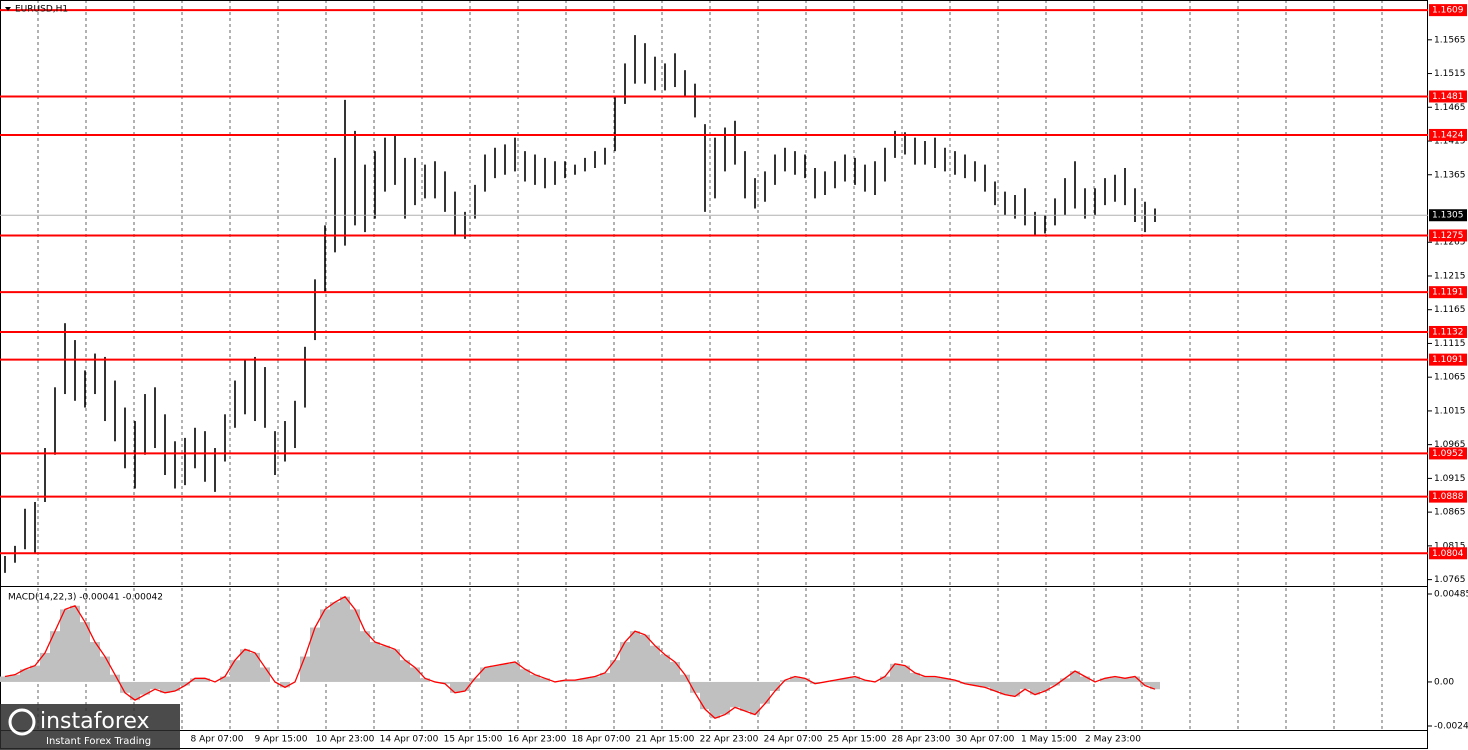 The width and height of the screenshot is (1468, 750). I want to click on x-tick-label: 22 Apr 23:00, so click(729, 740).